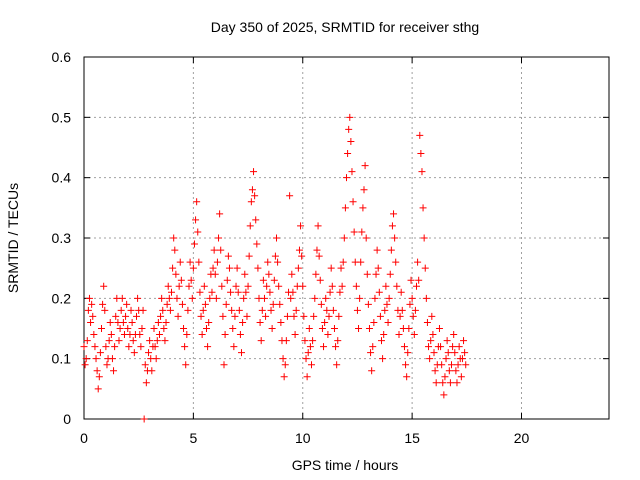 This screenshot has width=640, height=480. Describe the element at coordinates (62, 57) in the screenshot. I see `y-tick-label: 0.6` at that location.